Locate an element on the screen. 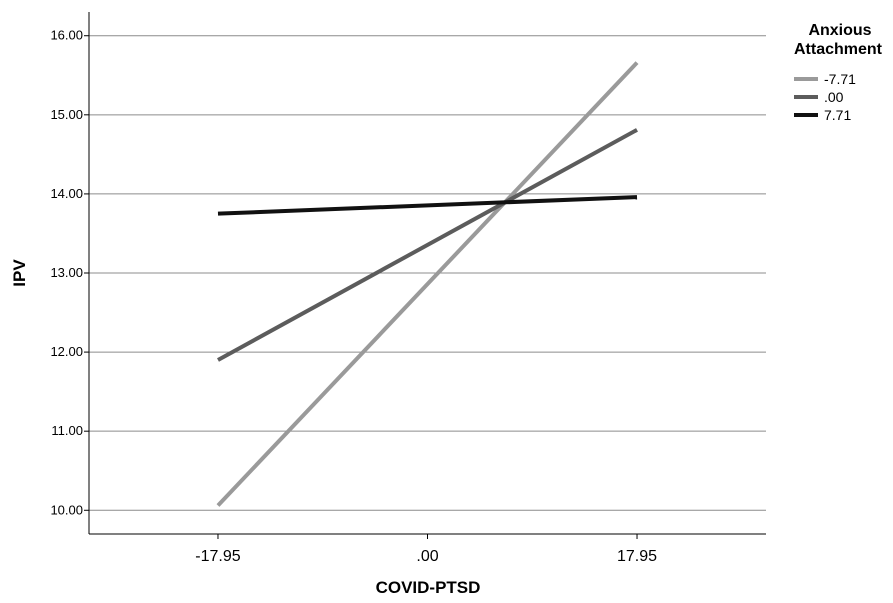 This screenshot has width=893, height=603. legend-title-line-1: Anxious is located at coordinates (839, 30).